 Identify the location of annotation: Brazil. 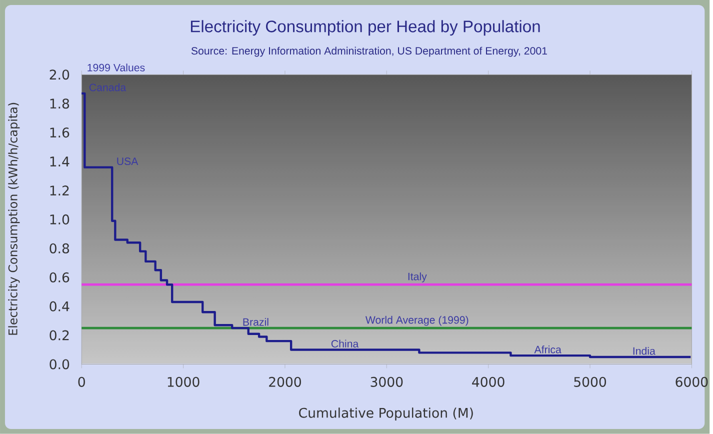
(255, 322).